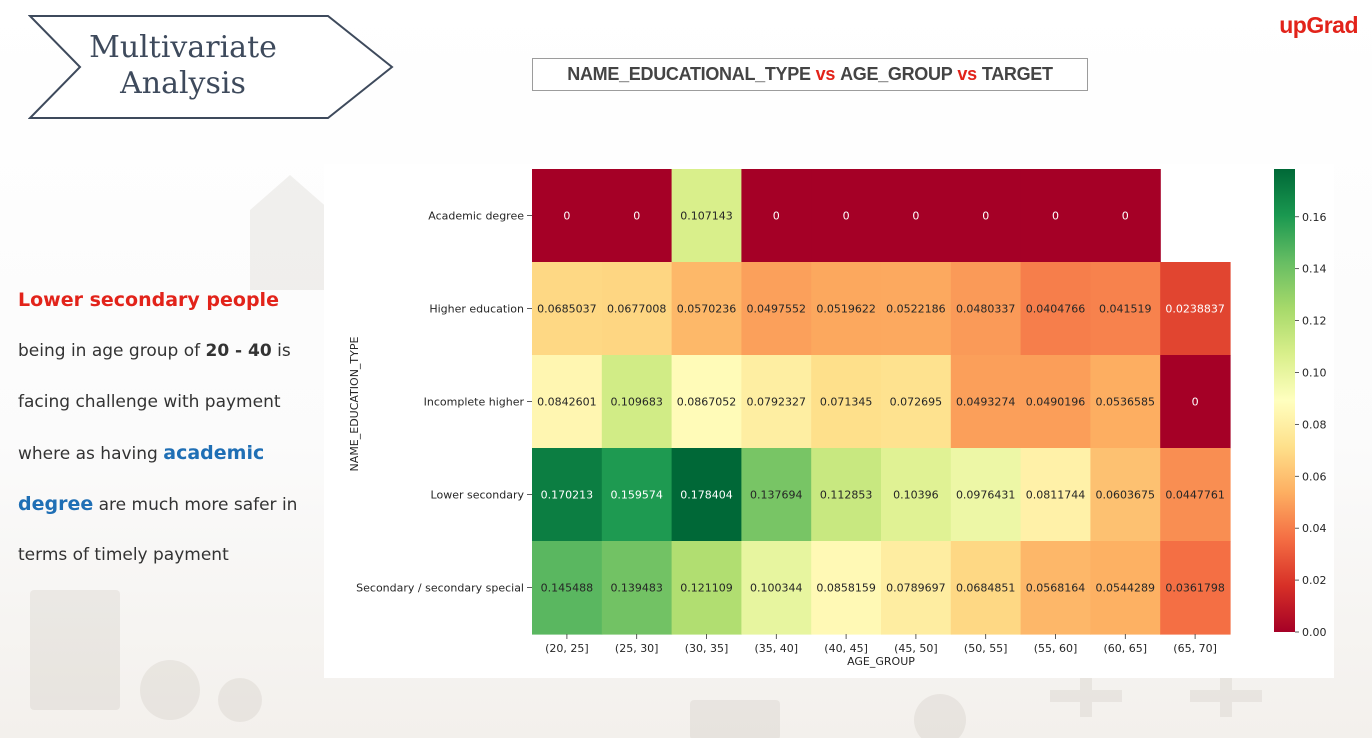 The image size is (1372, 738). Describe the element at coordinates (1314, 476) in the screenshot. I see `colorbar-tick-label: 0.06` at that location.